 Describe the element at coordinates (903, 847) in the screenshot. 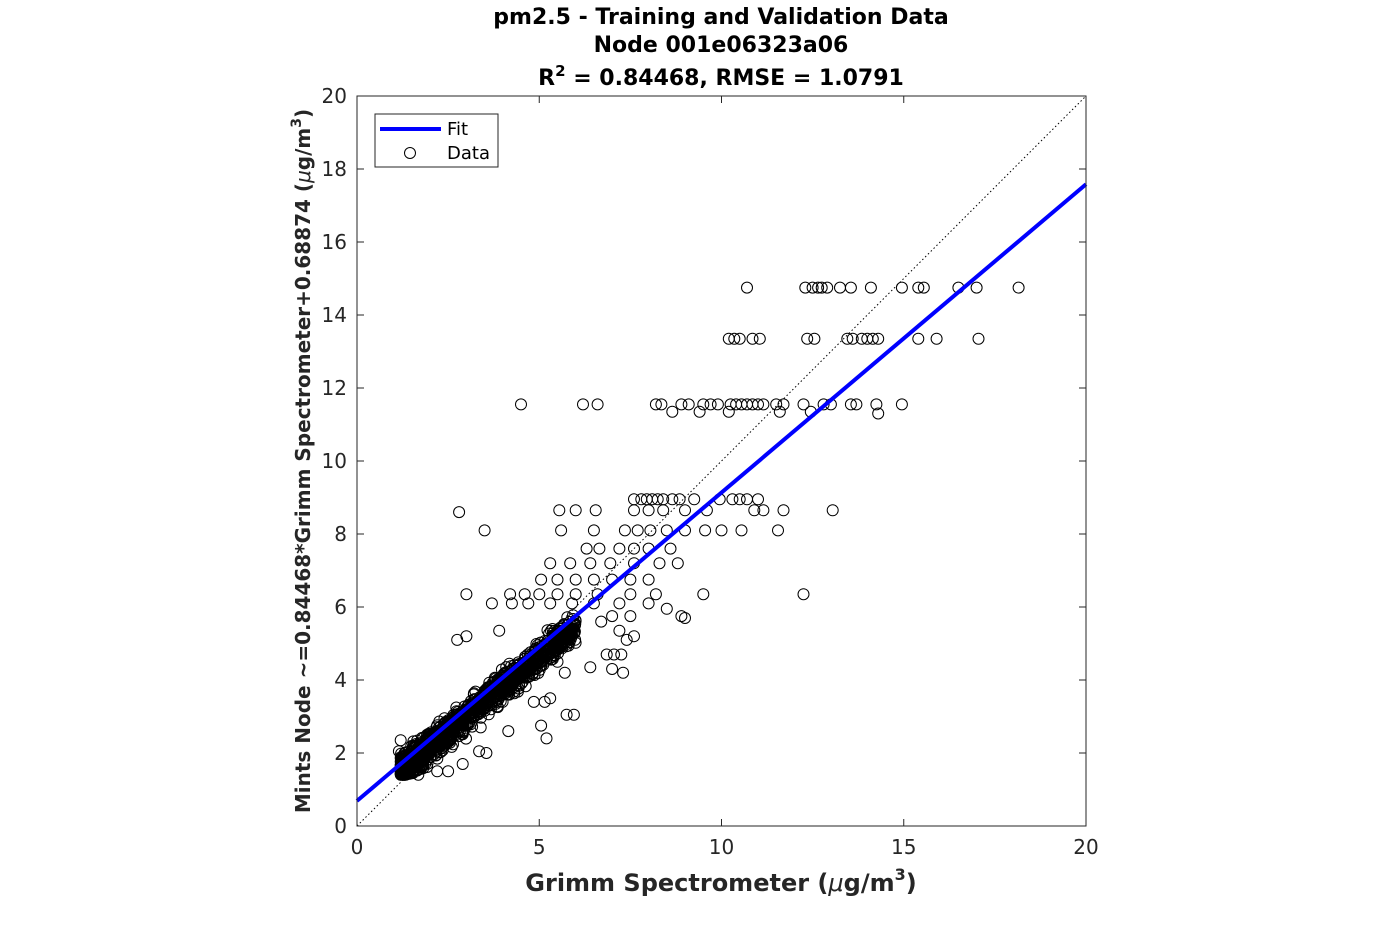

I see `x-tick-label: 15` at that location.